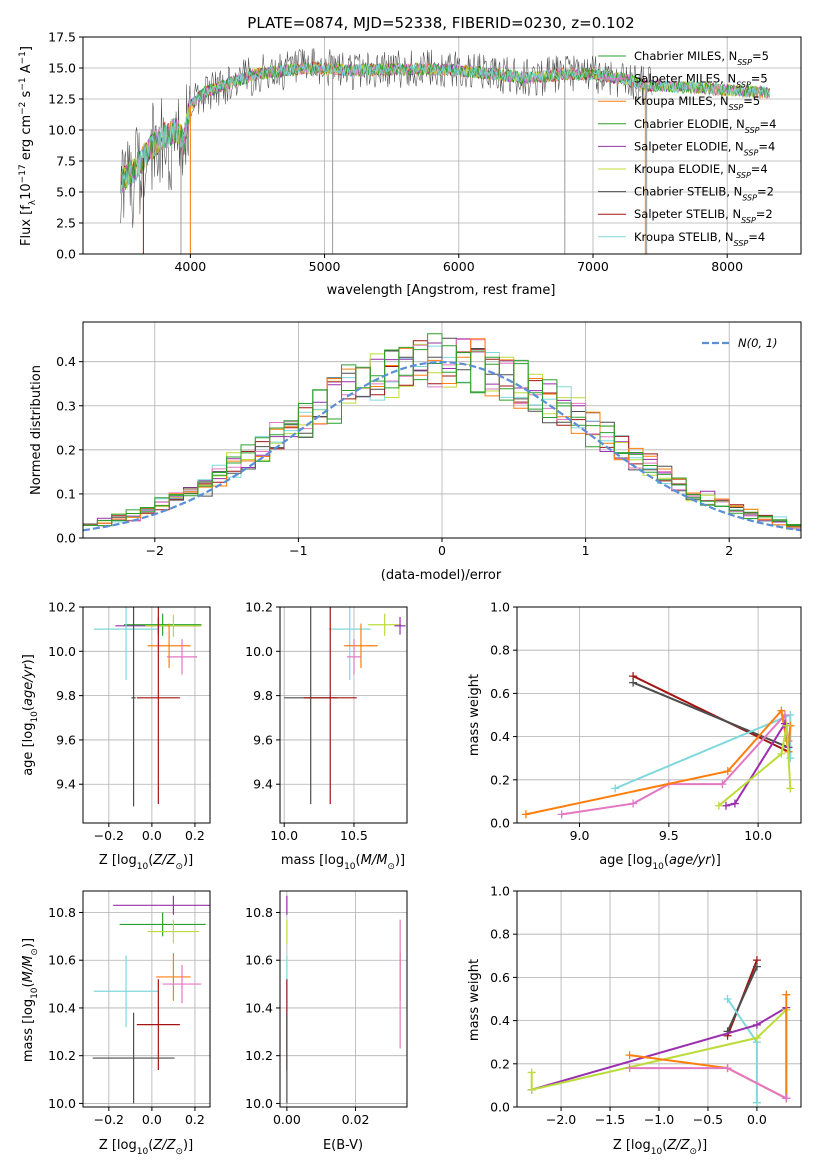  I want to click on x-tick-label: 10.5, so click(354, 835).